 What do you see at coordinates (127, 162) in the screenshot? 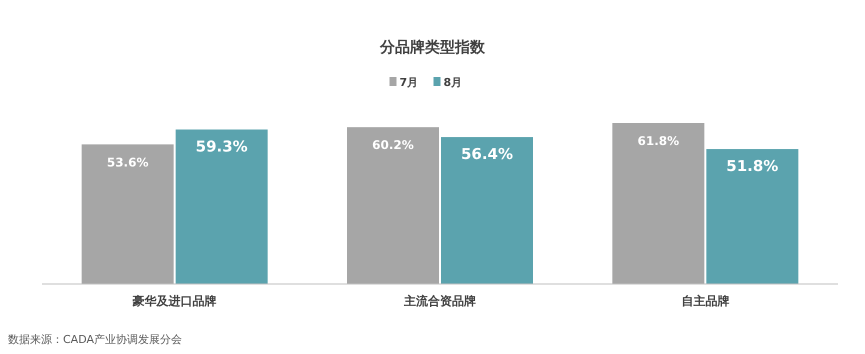
I see `data-label: 53.6%` at bounding box center [127, 162].